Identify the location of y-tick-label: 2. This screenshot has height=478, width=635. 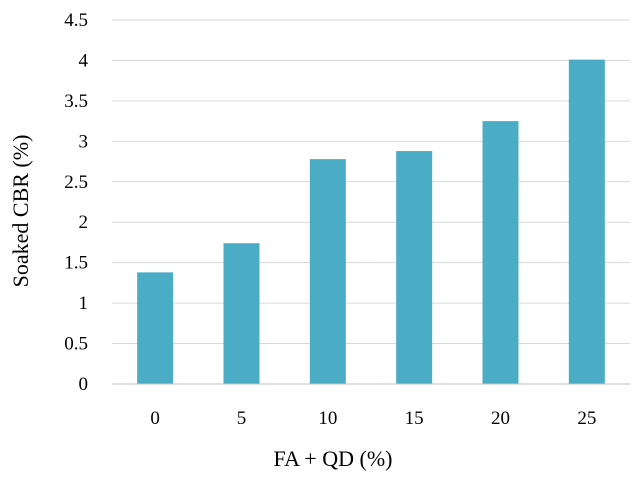
(84, 222).